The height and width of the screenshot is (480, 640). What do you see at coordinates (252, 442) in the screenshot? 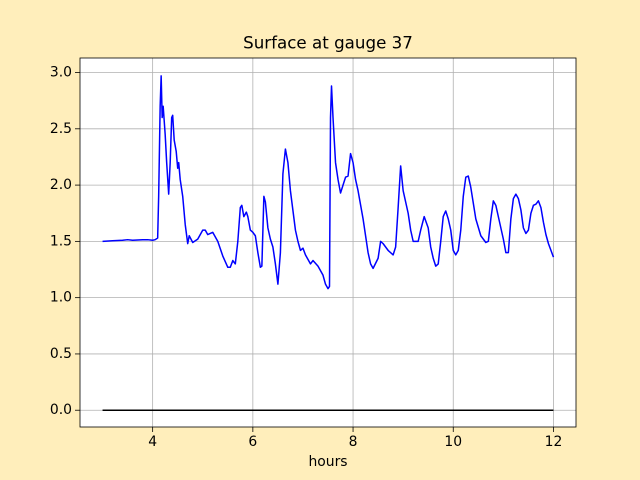
I see `x-tick-label: 6` at bounding box center [252, 442].